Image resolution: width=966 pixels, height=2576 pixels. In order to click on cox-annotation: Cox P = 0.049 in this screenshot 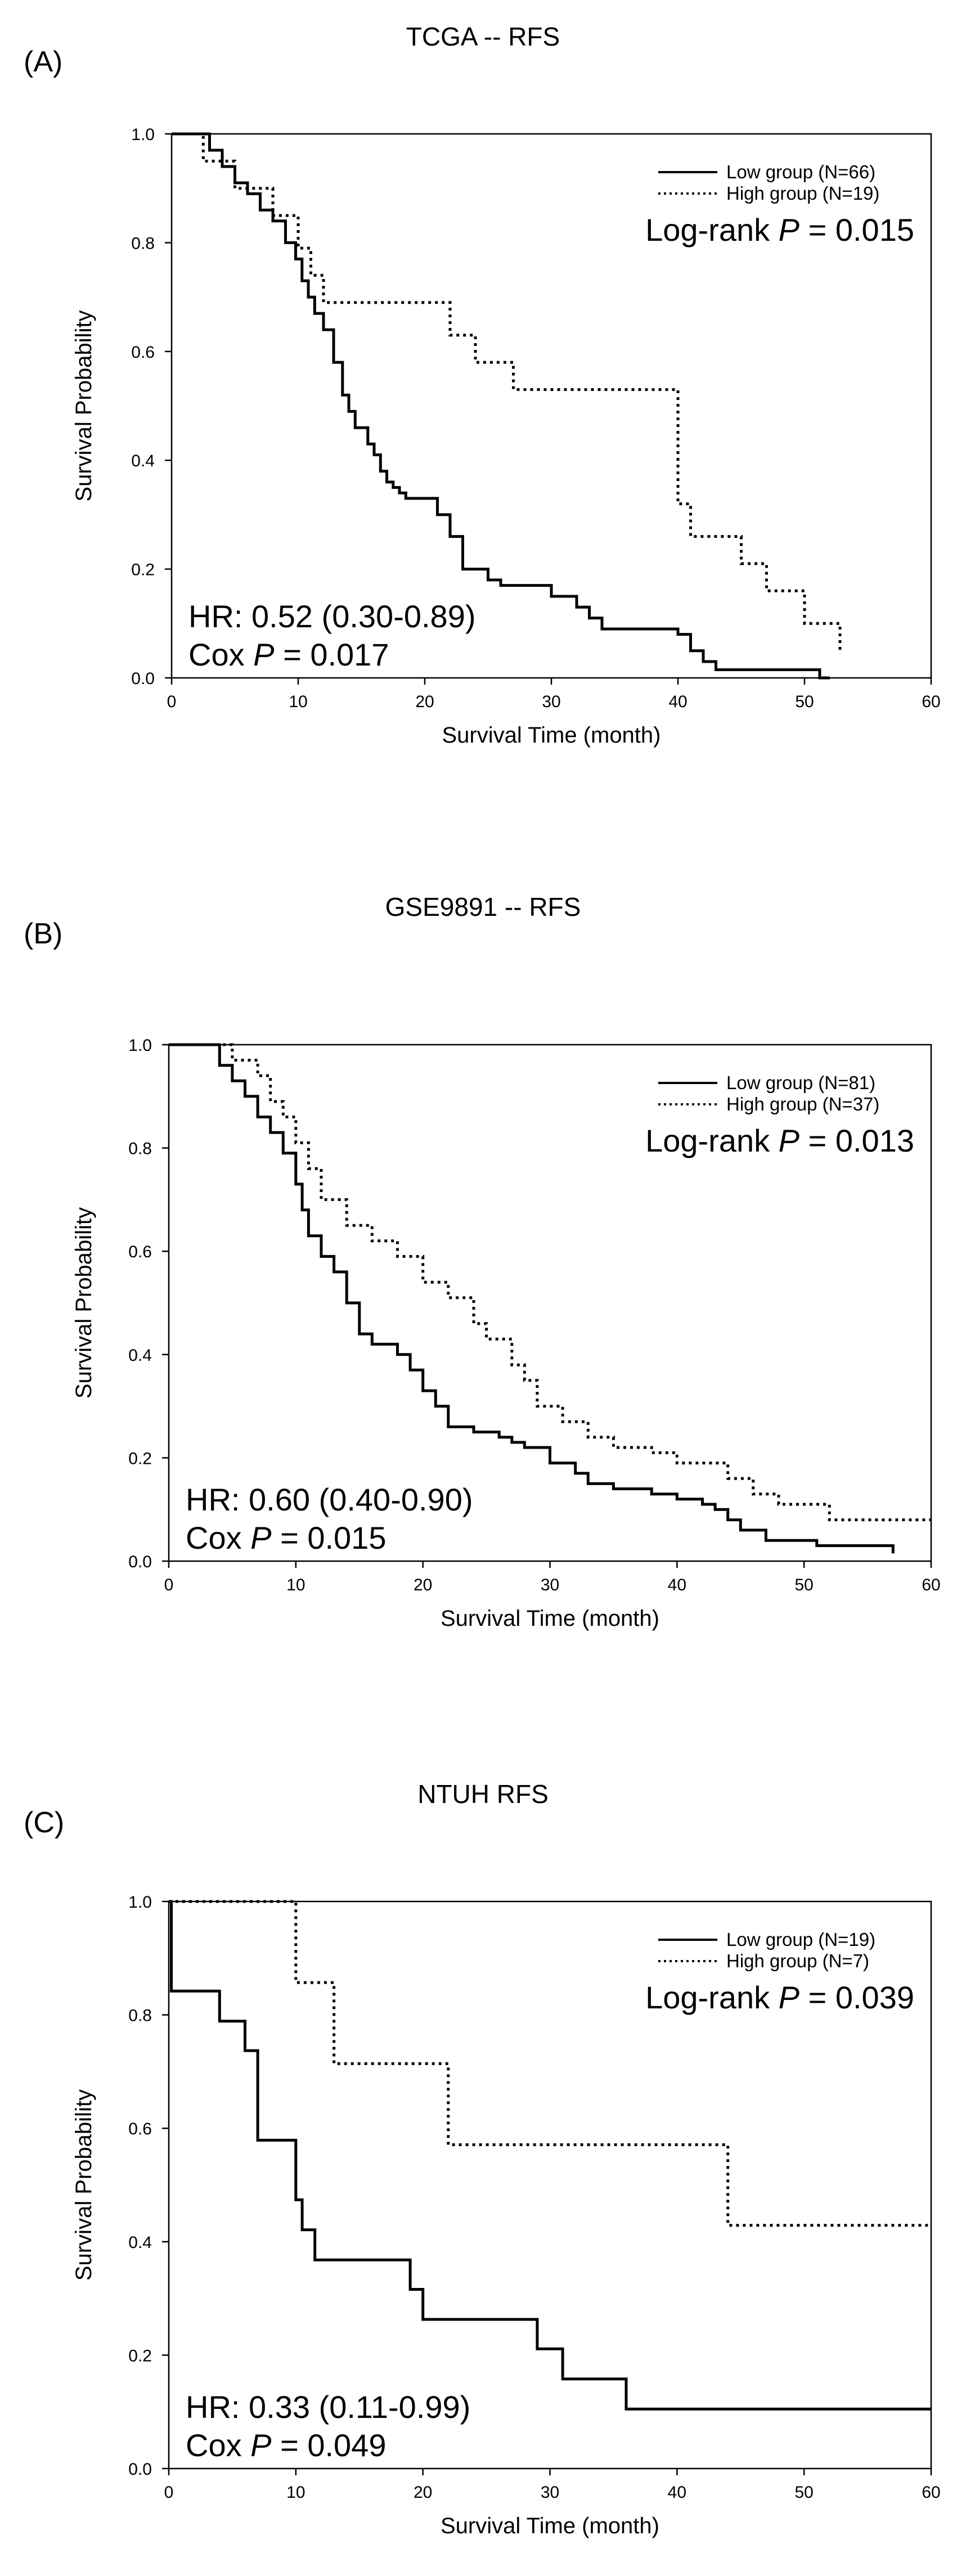, I will do `click(286, 2445)`.